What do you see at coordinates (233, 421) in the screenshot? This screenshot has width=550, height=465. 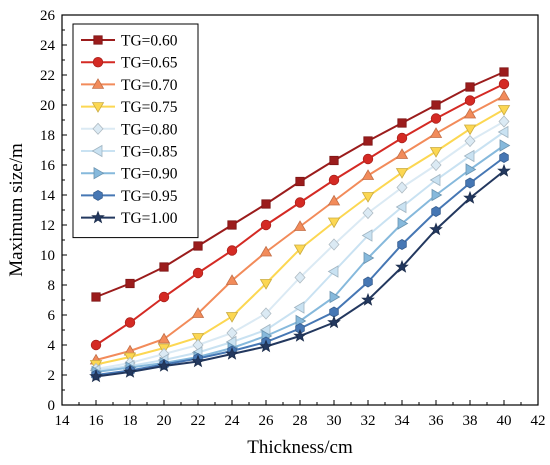 I see `x-tick-label: 24` at bounding box center [233, 421].